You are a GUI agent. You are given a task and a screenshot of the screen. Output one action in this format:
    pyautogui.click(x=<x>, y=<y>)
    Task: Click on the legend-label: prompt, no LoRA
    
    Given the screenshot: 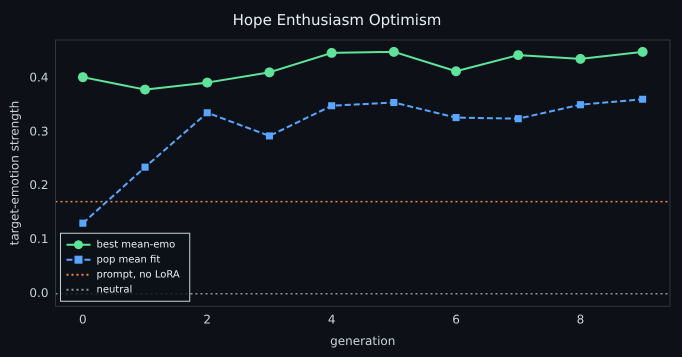 What is the action you would take?
    pyautogui.click(x=138, y=274)
    